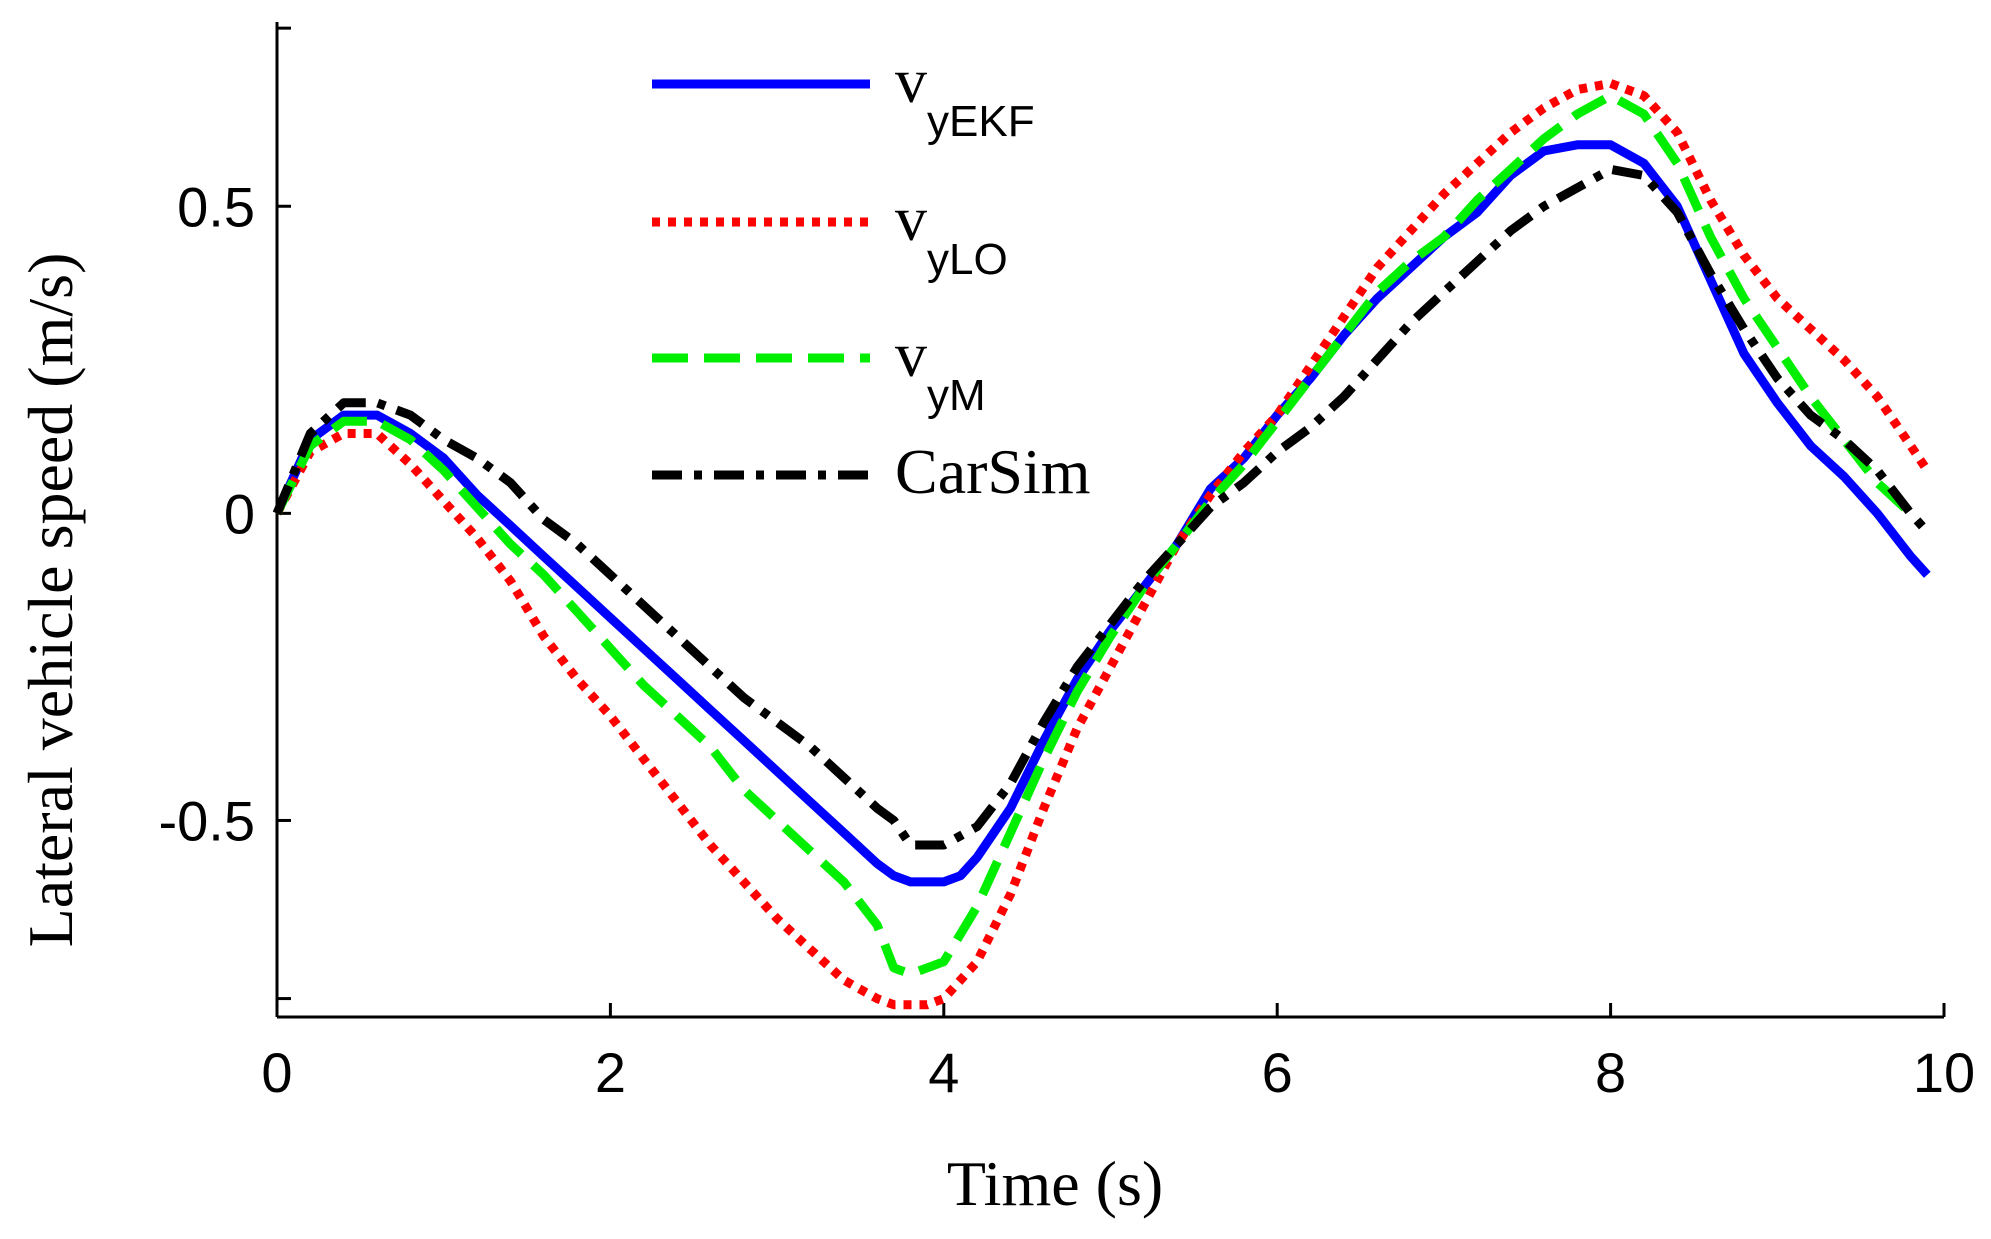 The image size is (1991, 1239). What do you see at coordinates (993, 471) in the screenshot?
I see `legend-label: CarSim` at bounding box center [993, 471].